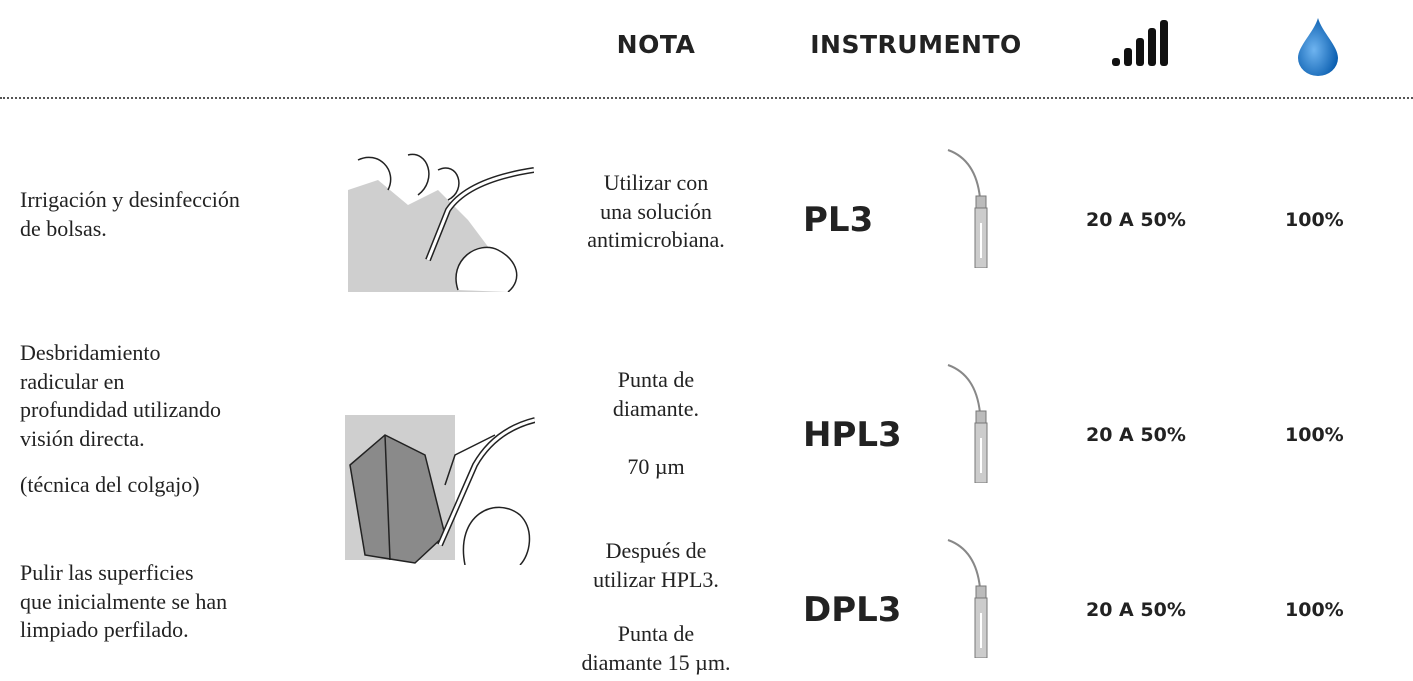 This screenshot has height=681, width=1413. What do you see at coordinates (124, 601) in the screenshot?
I see `description-line: que inicialmente se han` at bounding box center [124, 601].